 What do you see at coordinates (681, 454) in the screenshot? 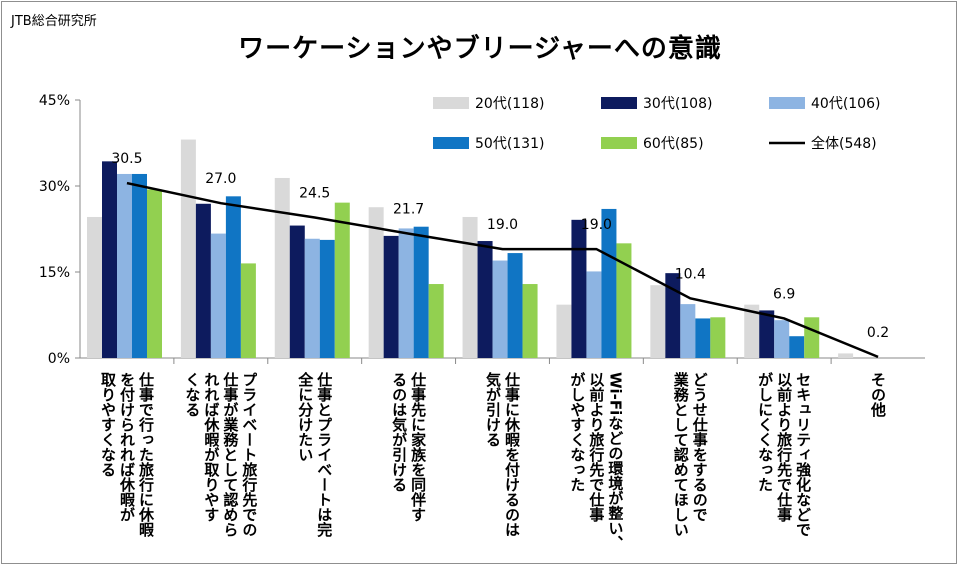
I see `category-label: 業務として認めてほしい` at bounding box center [681, 454].